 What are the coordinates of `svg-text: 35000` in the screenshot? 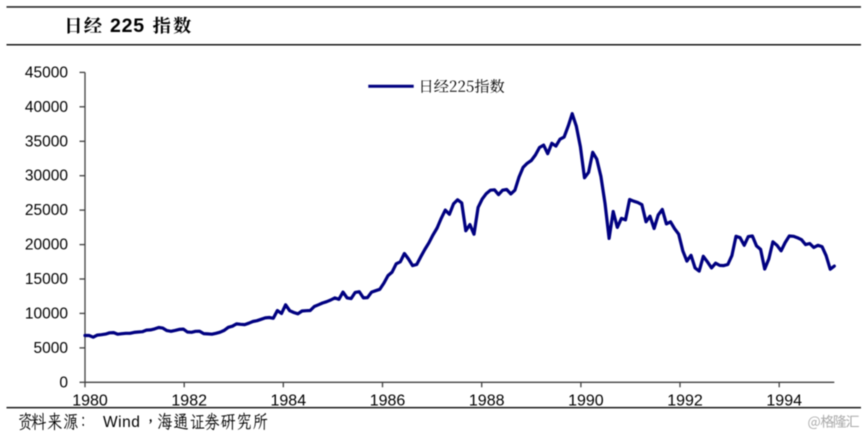 It's located at (46, 141).